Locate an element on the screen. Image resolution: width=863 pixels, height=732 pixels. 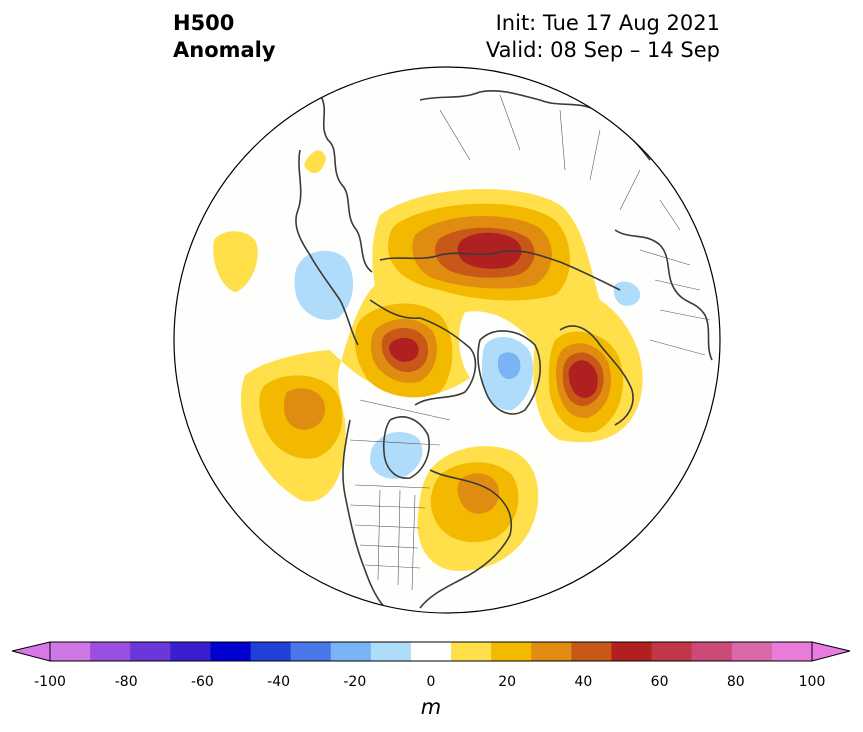
title-line2: Anomaly is located at coordinates (224, 50).